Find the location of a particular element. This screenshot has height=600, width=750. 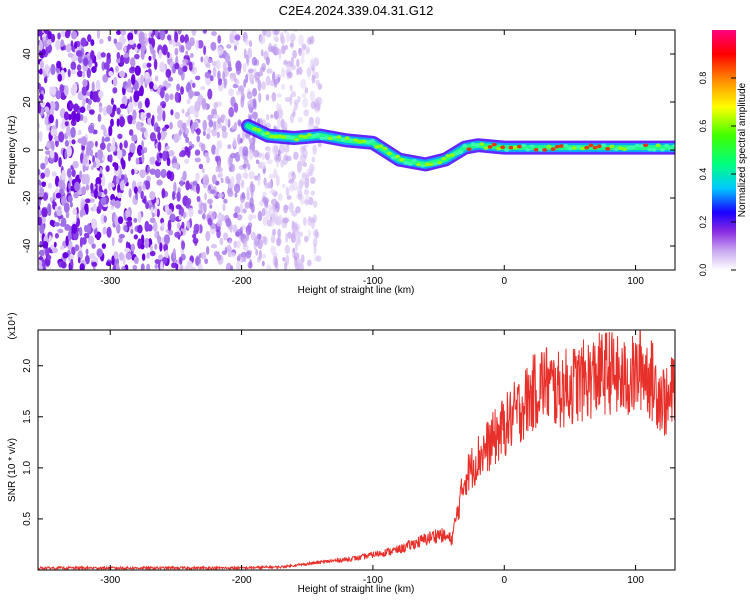

y-tick-label: 1.0 is located at coordinates (27, 467).